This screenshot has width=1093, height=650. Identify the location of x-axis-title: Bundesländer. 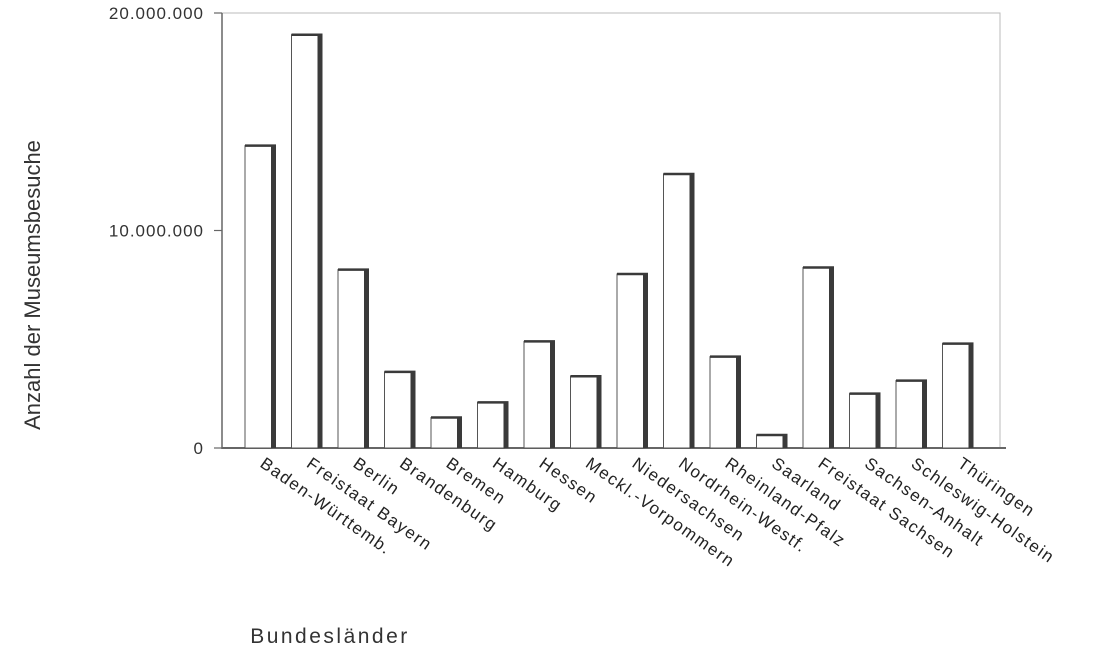
(330, 636).